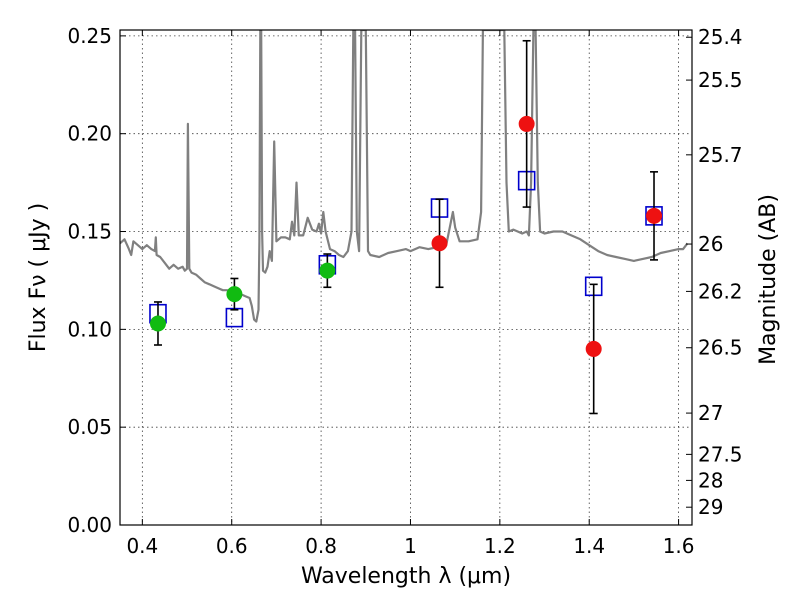 This screenshot has width=800, height=600. What do you see at coordinates (232, 546) in the screenshot?
I see `x-tick-label: 0.6` at bounding box center [232, 546].